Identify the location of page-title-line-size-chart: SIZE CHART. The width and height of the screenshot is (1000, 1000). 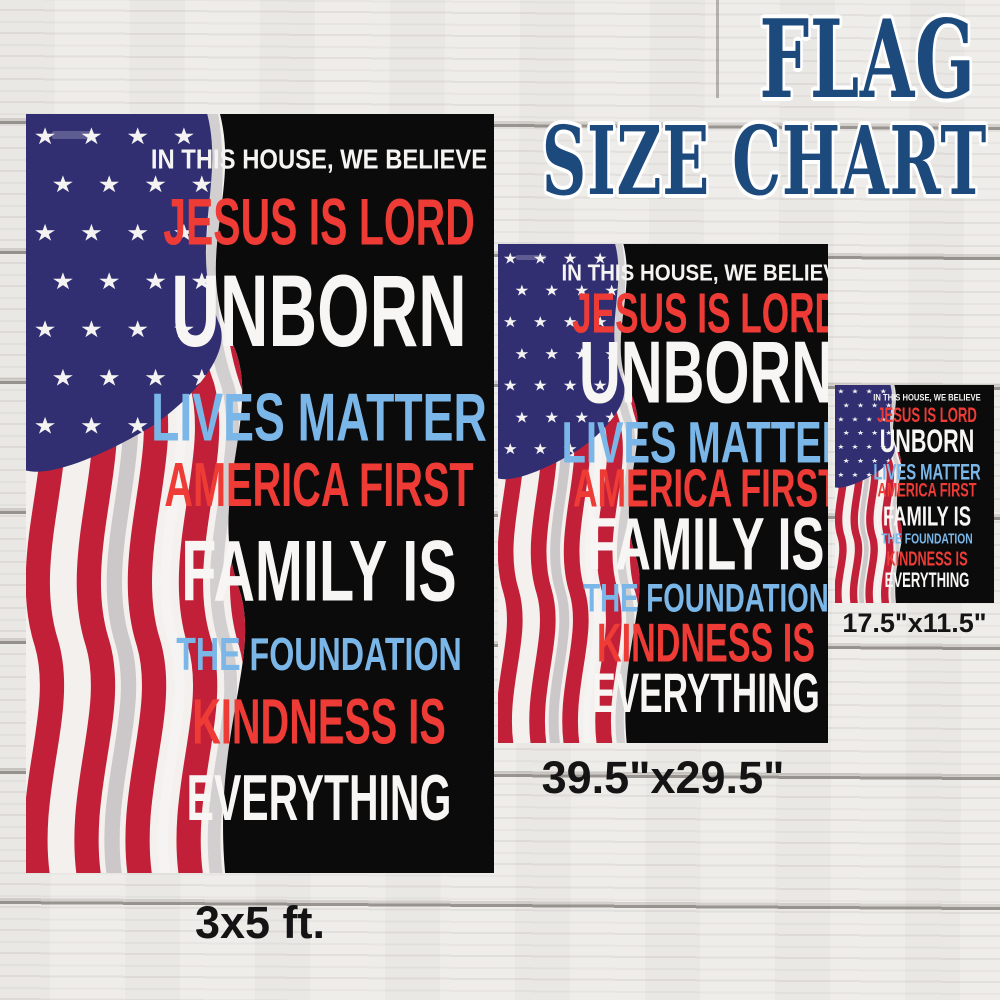
(764, 161).